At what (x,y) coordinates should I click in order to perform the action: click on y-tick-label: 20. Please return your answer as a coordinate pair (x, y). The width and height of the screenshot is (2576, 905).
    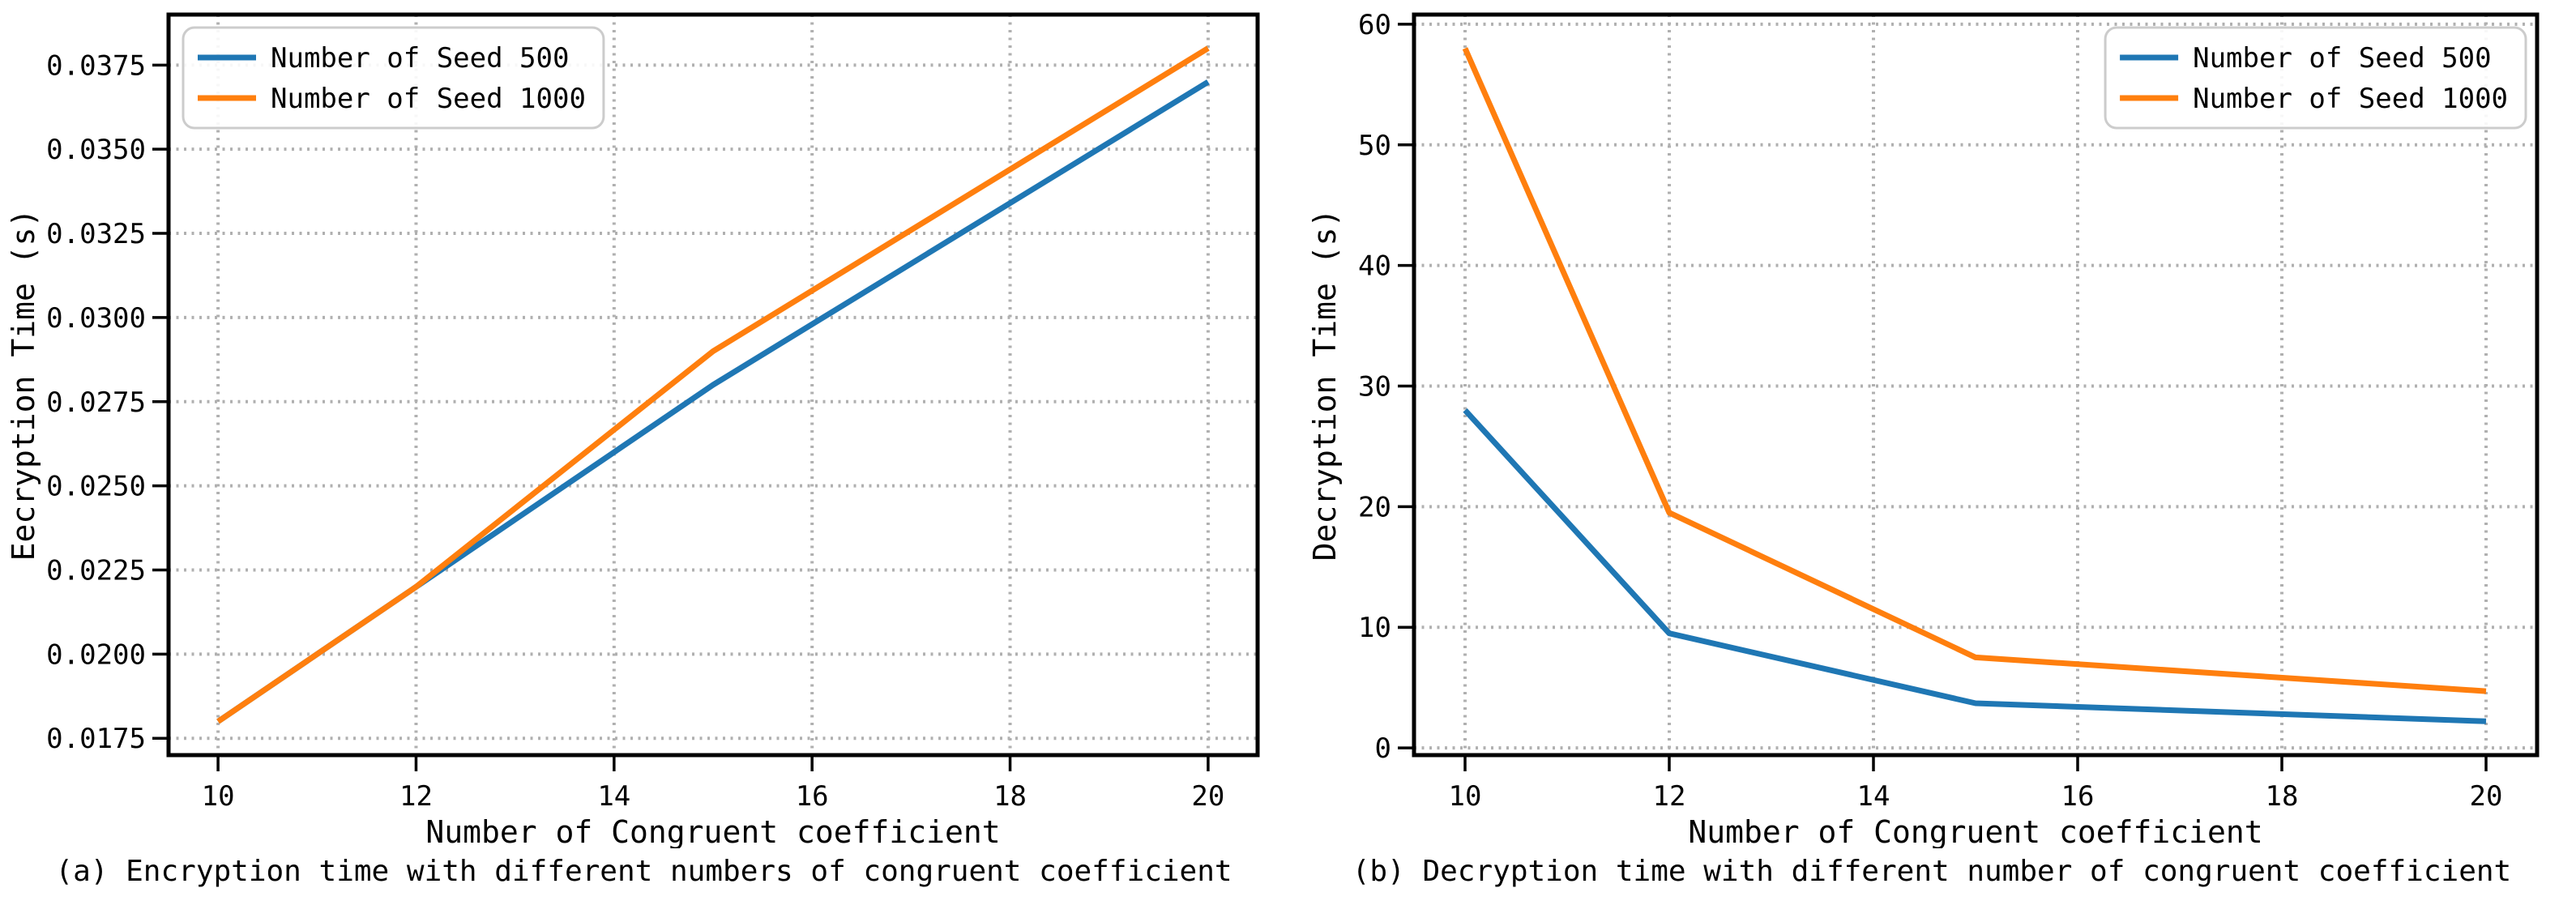
    Looking at the image, I should click on (1374, 507).